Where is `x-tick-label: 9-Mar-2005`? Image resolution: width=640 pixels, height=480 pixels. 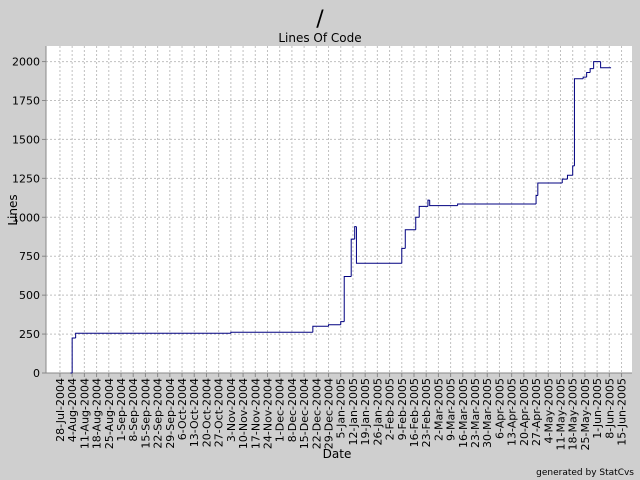 x-tick-label: 9-Mar-2005 is located at coordinates (451, 409).